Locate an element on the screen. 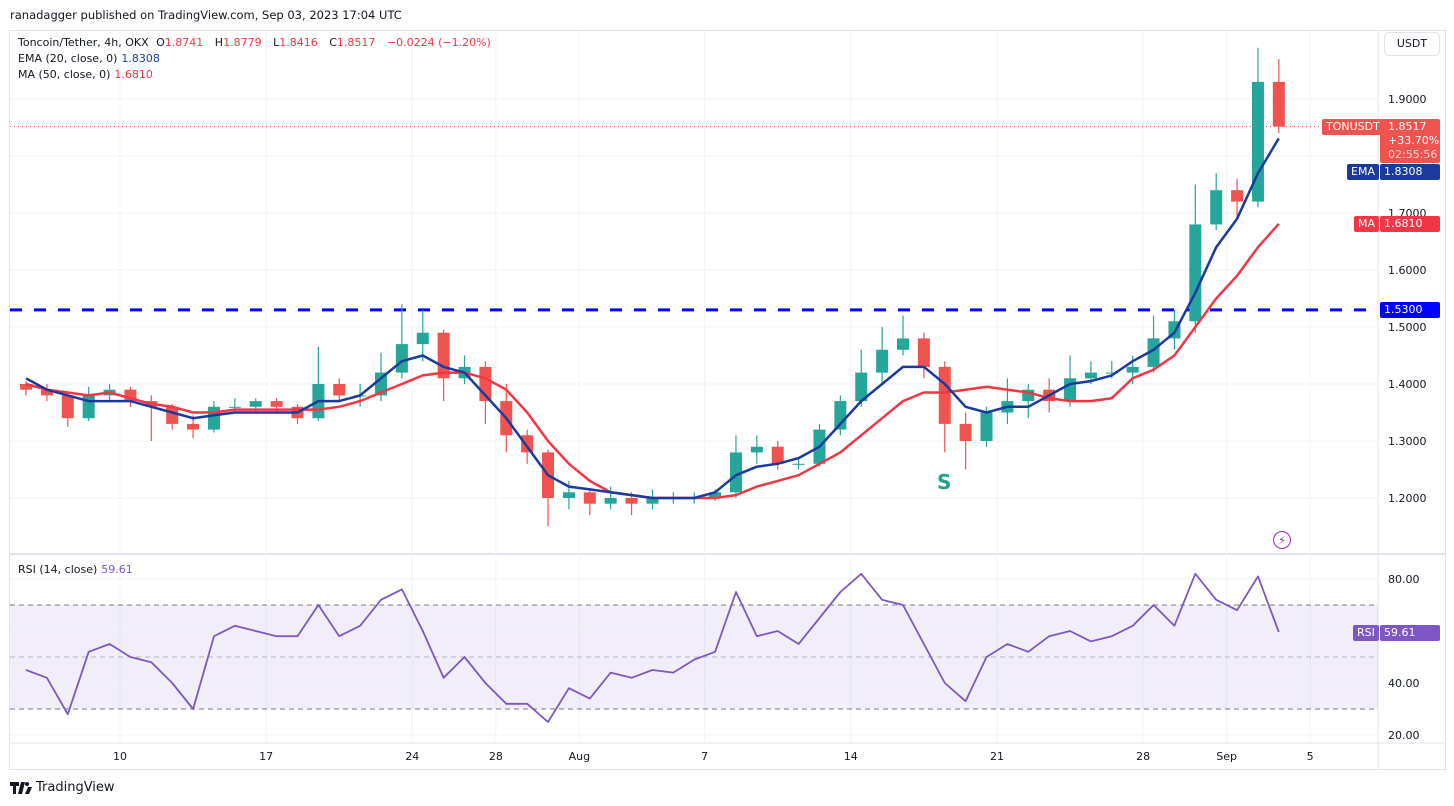 The image size is (1454, 806). rsi-axis-value: 59.61 is located at coordinates (1410, 633).